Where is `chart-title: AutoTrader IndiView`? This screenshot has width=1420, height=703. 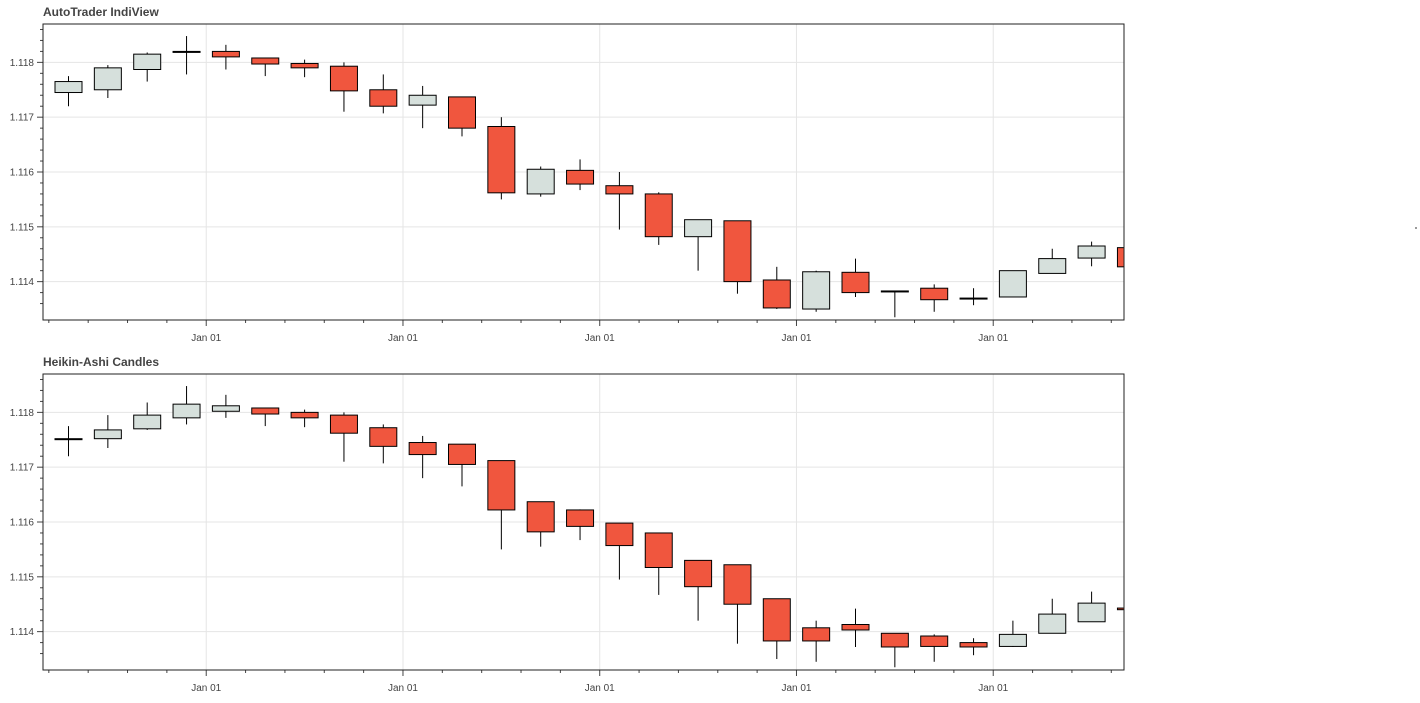
chart-title: AutoTrader IndiView is located at coordinates (101, 12).